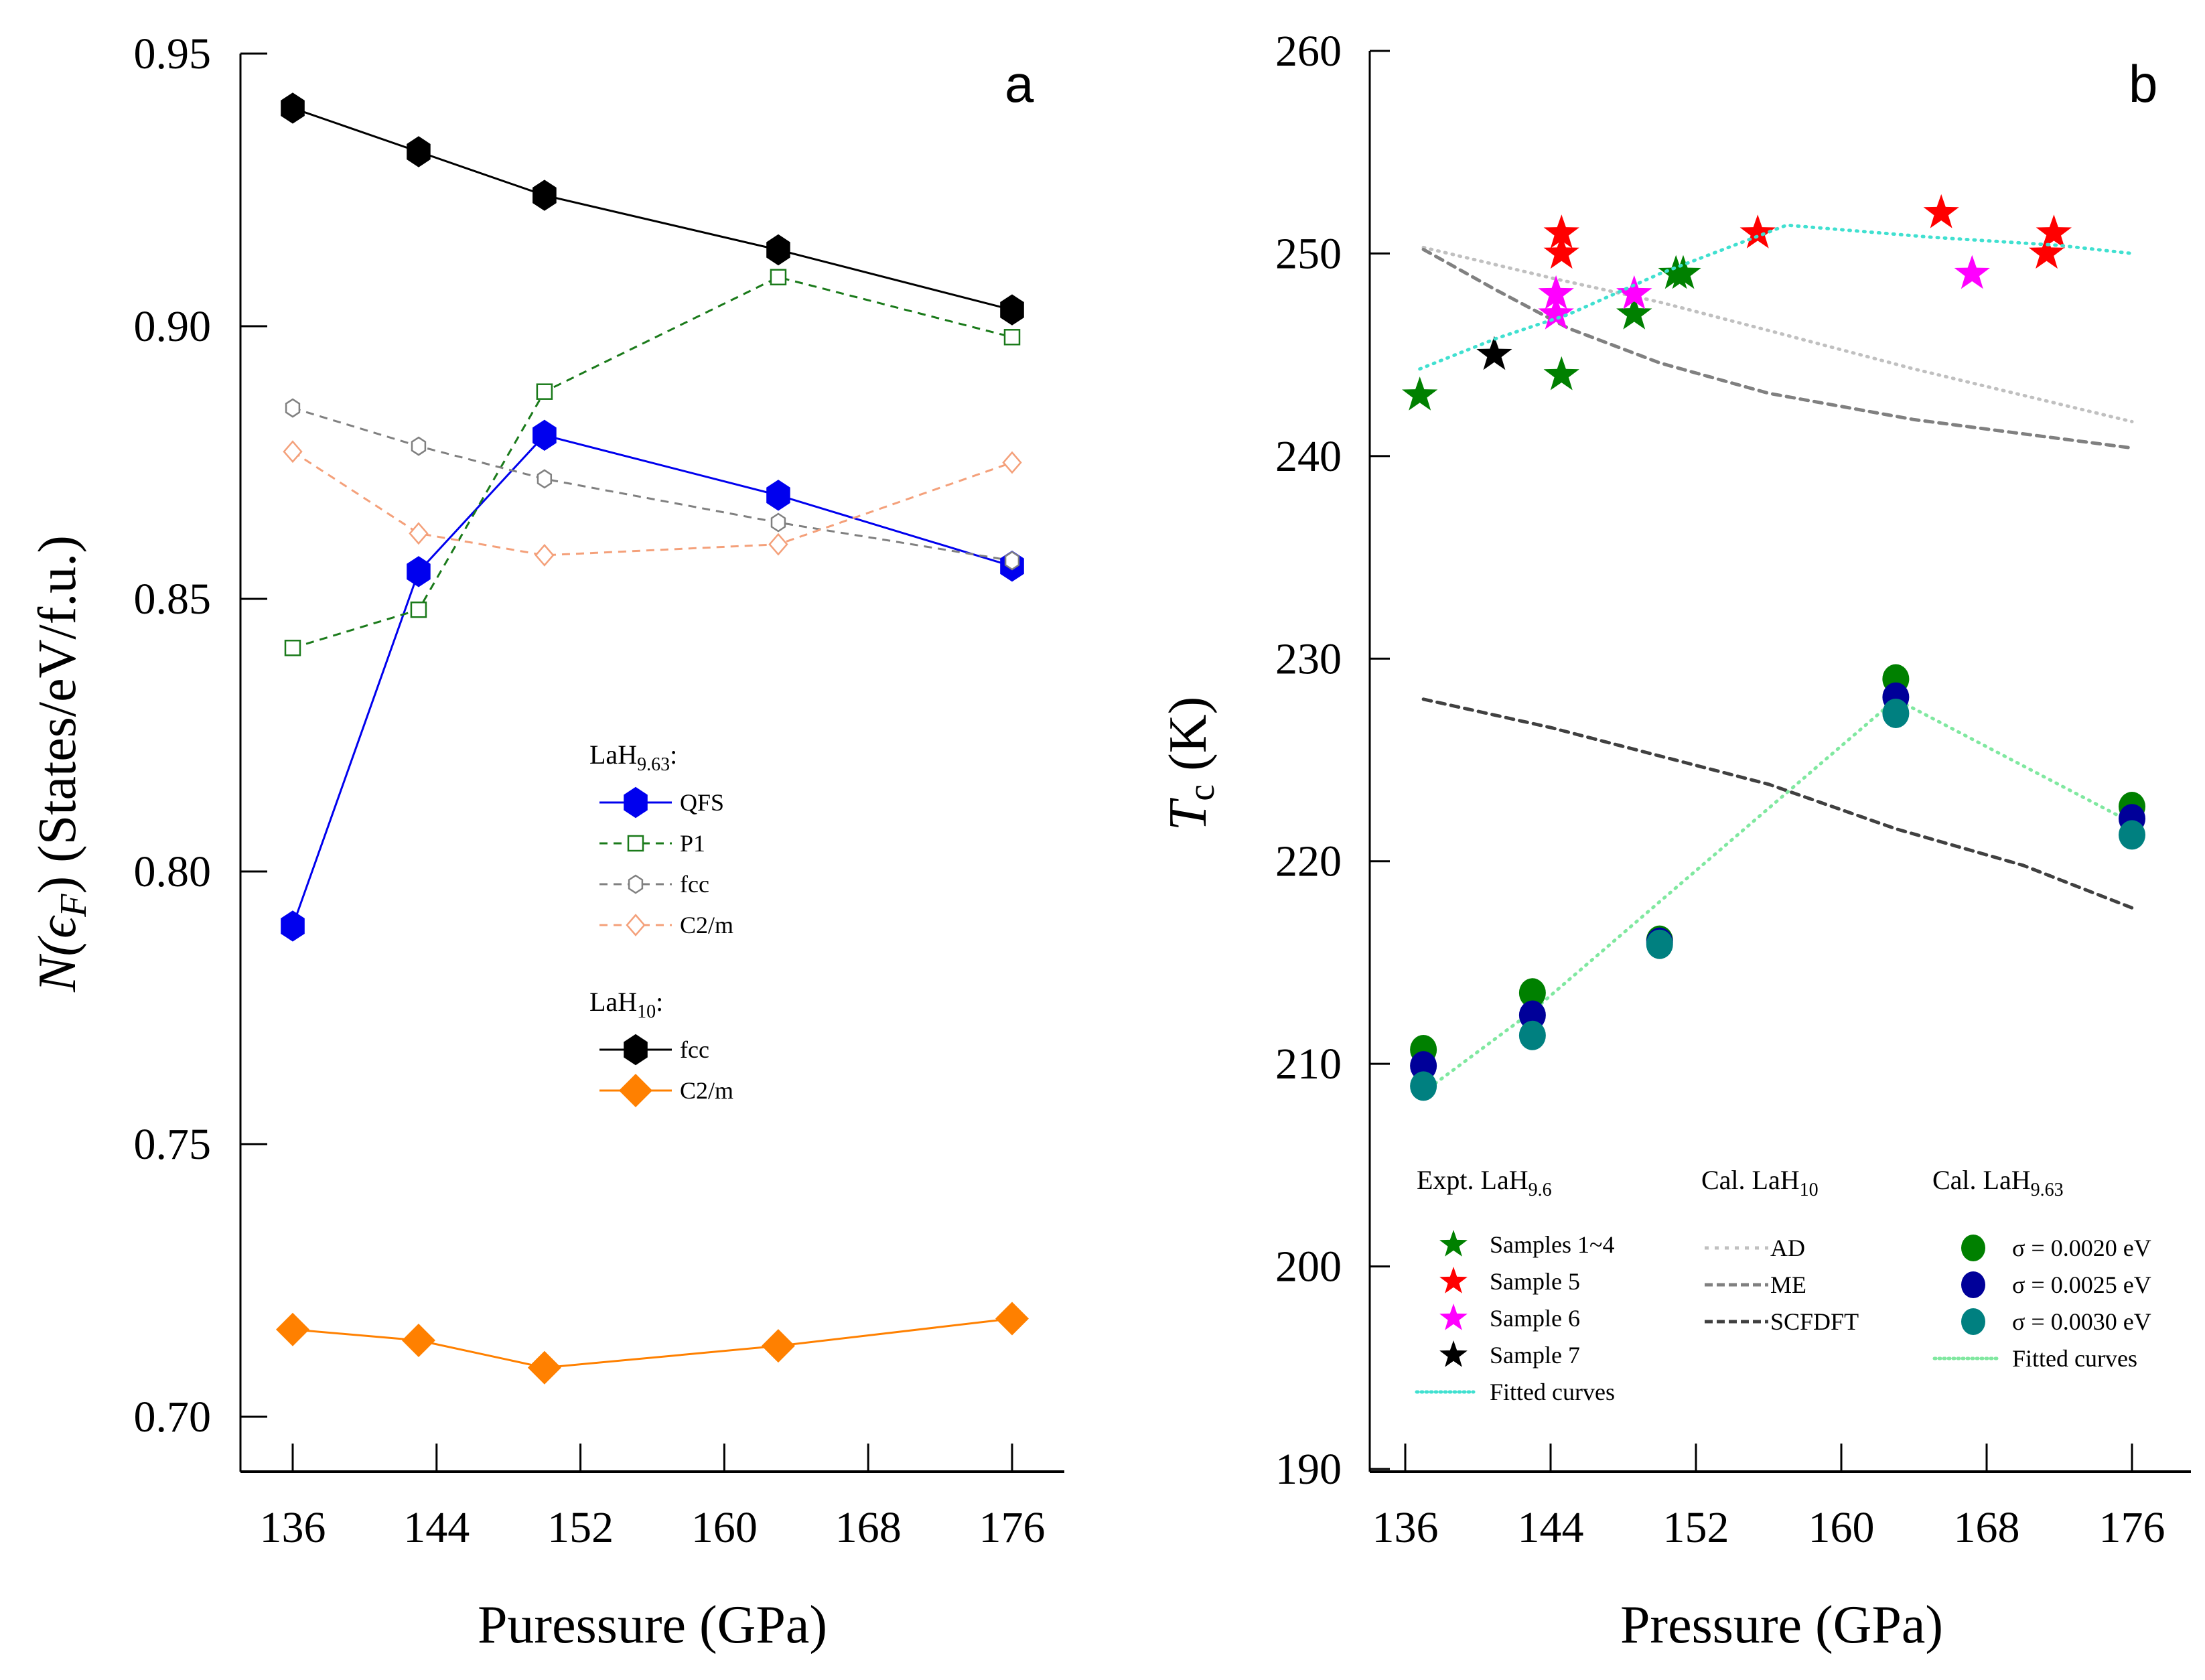 The height and width of the screenshot is (1680, 2205). I want to click on panel-a-legend-heading: LaH9.63:, so click(633, 758).